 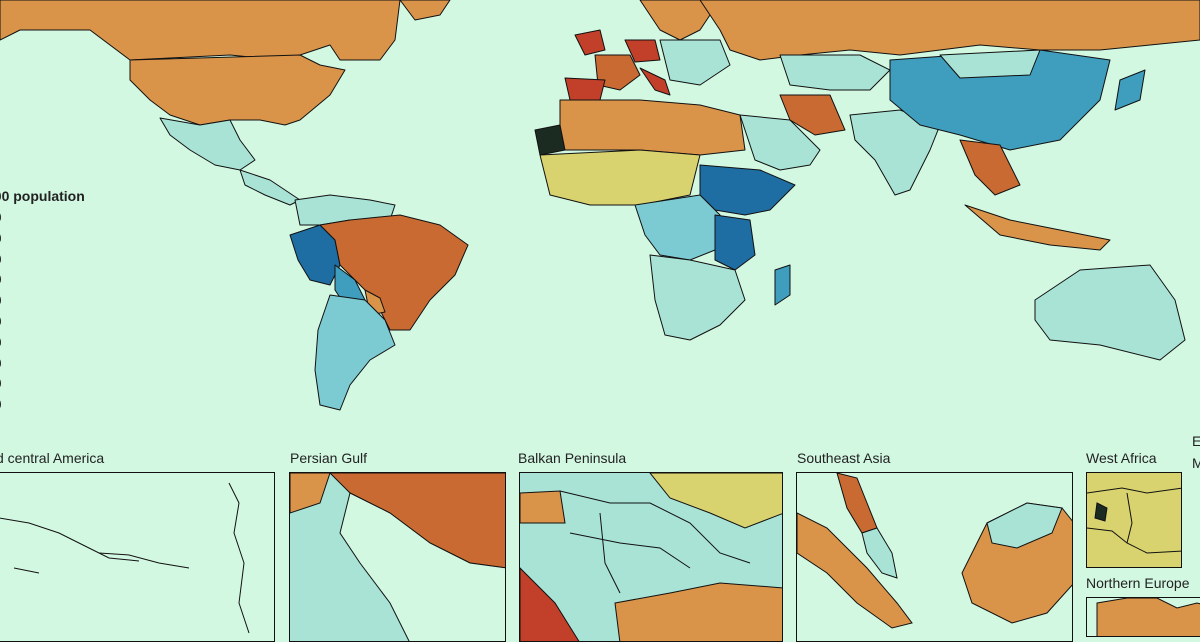 I want to click on inset-label-southeast-asia: Southeast Asia, so click(x=844, y=458).